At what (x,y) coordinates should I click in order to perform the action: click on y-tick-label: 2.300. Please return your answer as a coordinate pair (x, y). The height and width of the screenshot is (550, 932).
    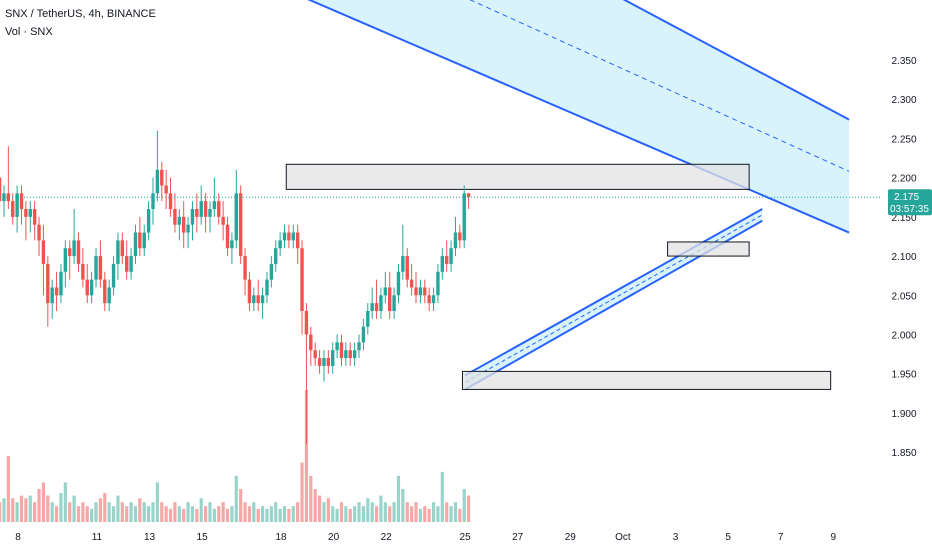
    Looking at the image, I should click on (903, 100).